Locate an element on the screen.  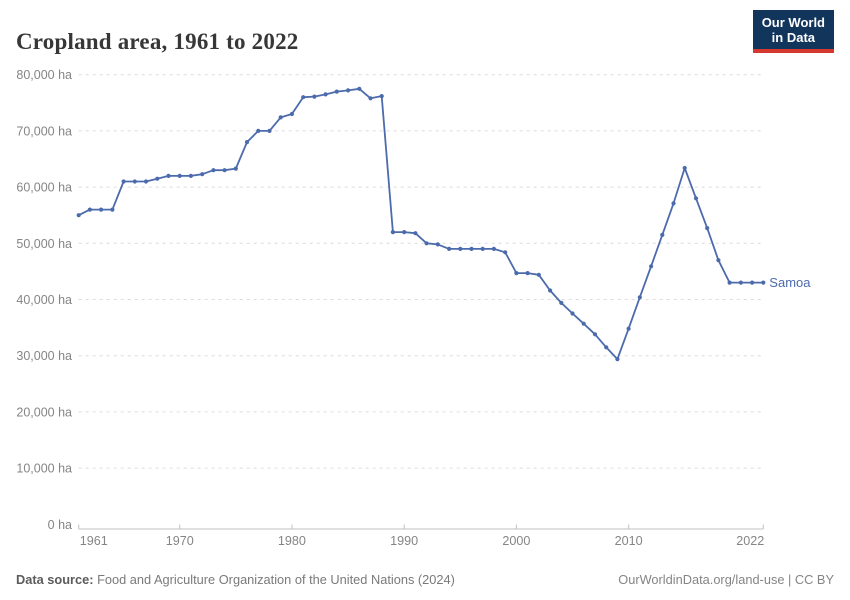
x-axis-tick-label: 2010 is located at coordinates (629, 541).